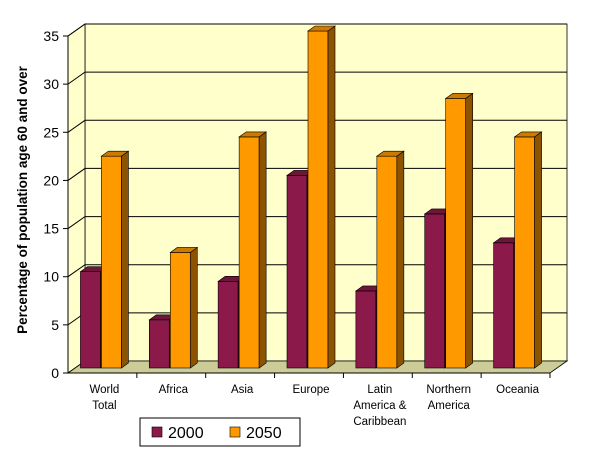 The image size is (600, 474). What do you see at coordinates (51, 36) in the screenshot?
I see `y-tick-label: 35` at bounding box center [51, 36].